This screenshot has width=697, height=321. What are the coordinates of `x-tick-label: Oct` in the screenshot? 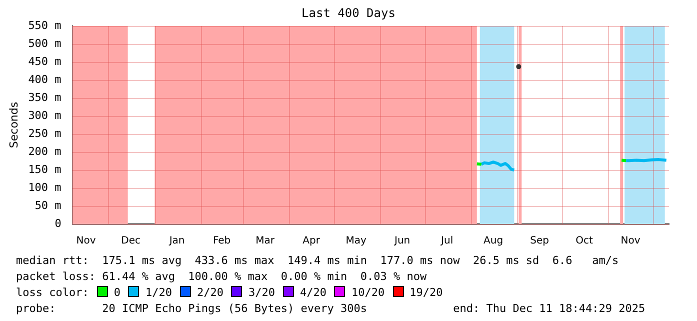 It's located at (585, 241).